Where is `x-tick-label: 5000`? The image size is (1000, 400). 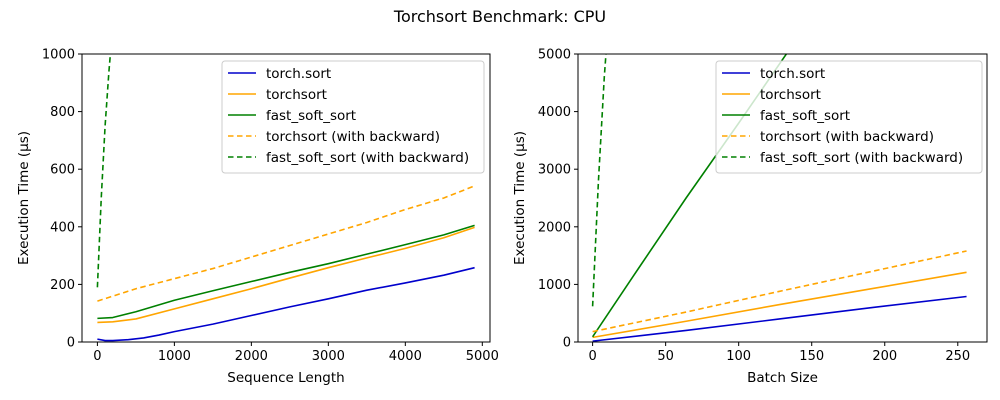
x-tick-label: 5000 is located at coordinates (482, 356).